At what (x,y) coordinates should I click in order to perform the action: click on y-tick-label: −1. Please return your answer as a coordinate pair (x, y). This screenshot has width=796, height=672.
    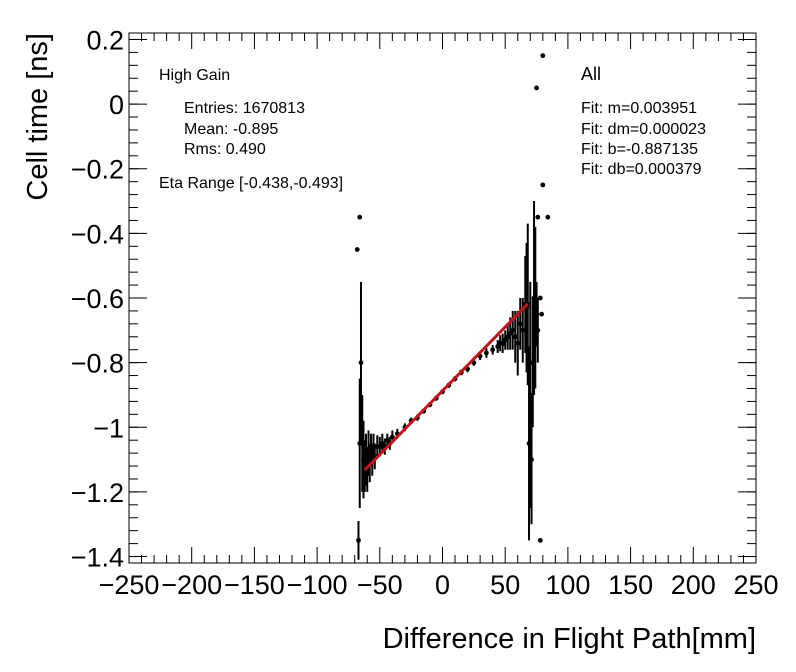
    Looking at the image, I should click on (108, 428).